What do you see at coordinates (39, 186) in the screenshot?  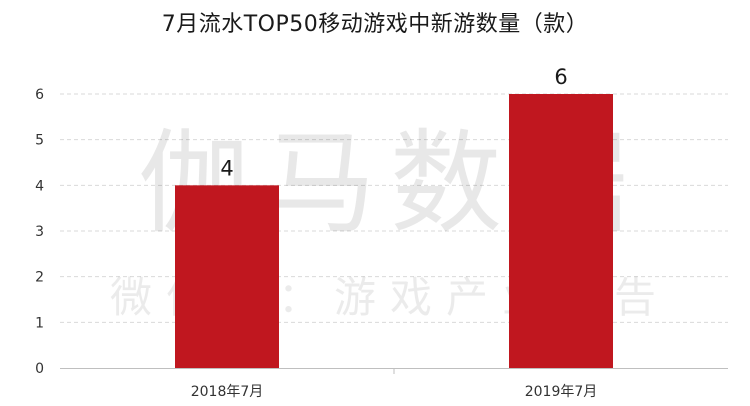 I see `y-tick-label: 4` at bounding box center [39, 186].